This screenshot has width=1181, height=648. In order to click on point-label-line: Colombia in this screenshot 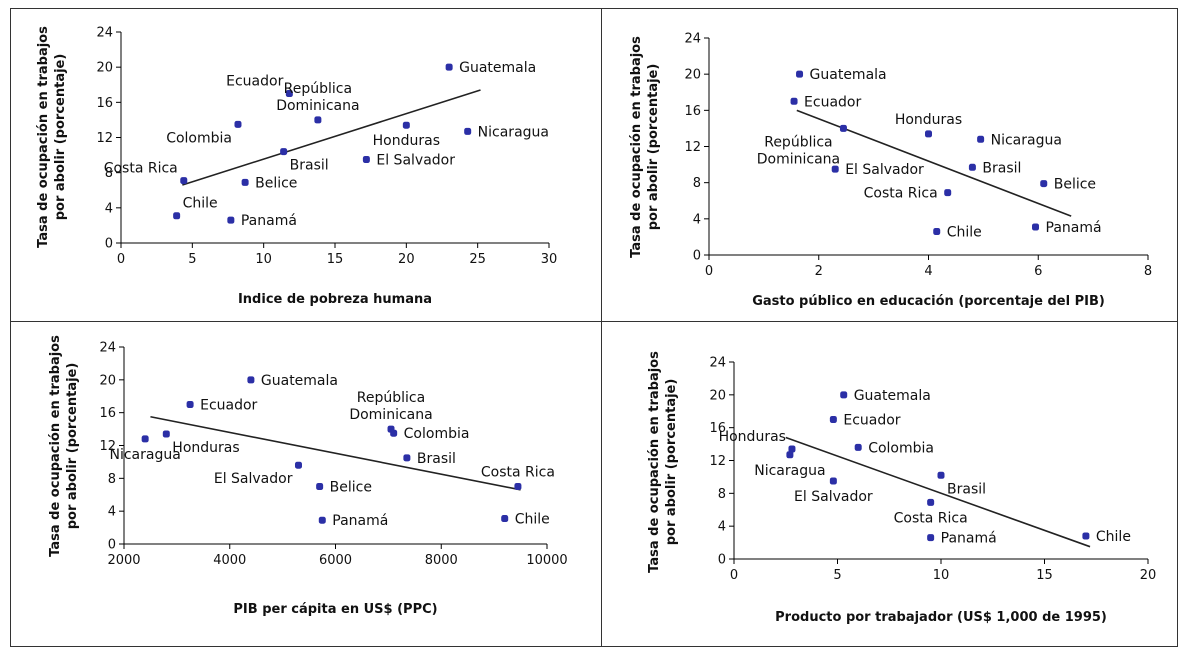, I will do `click(901, 448)`.